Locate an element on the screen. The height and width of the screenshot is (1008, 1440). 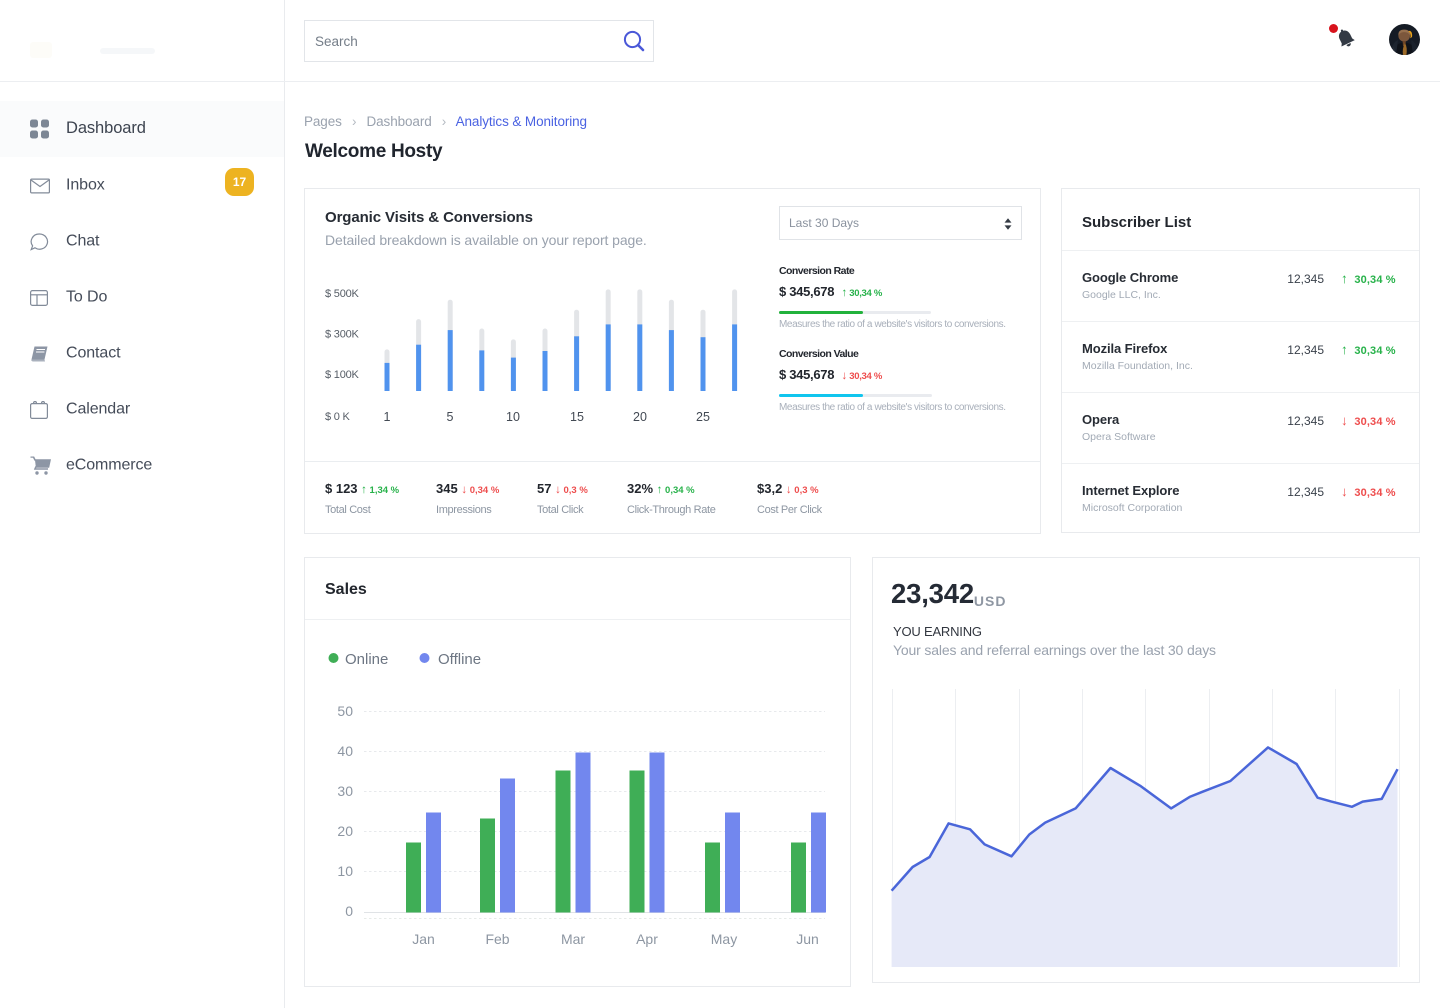
svg-text: 5 is located at coordinates (450, 417).